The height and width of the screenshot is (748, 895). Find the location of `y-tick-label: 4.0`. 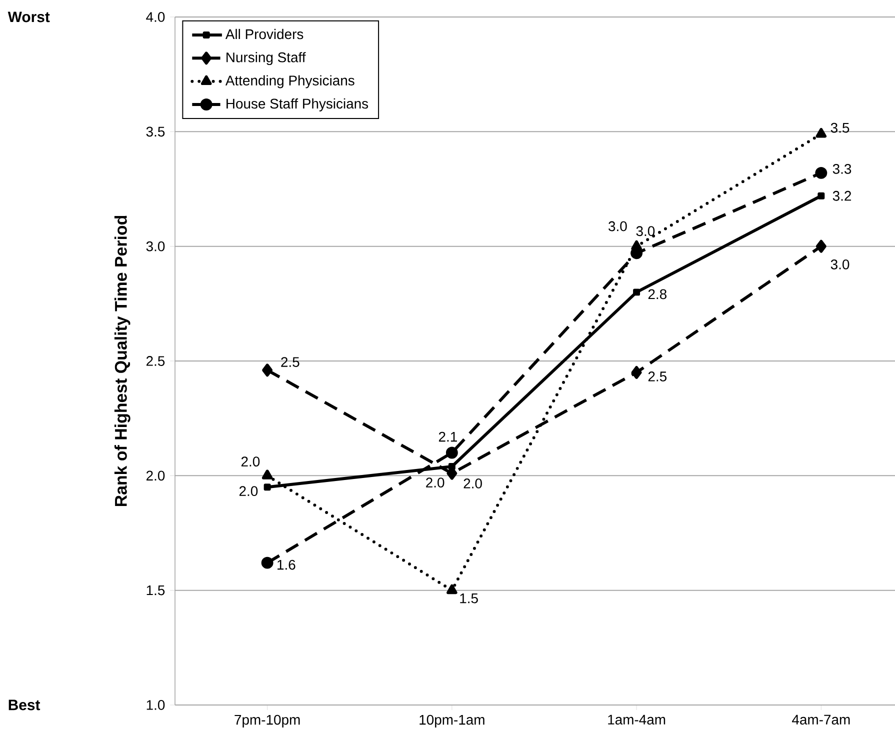

y-tick-label: 4.0 is located at coordinates (155, 17).